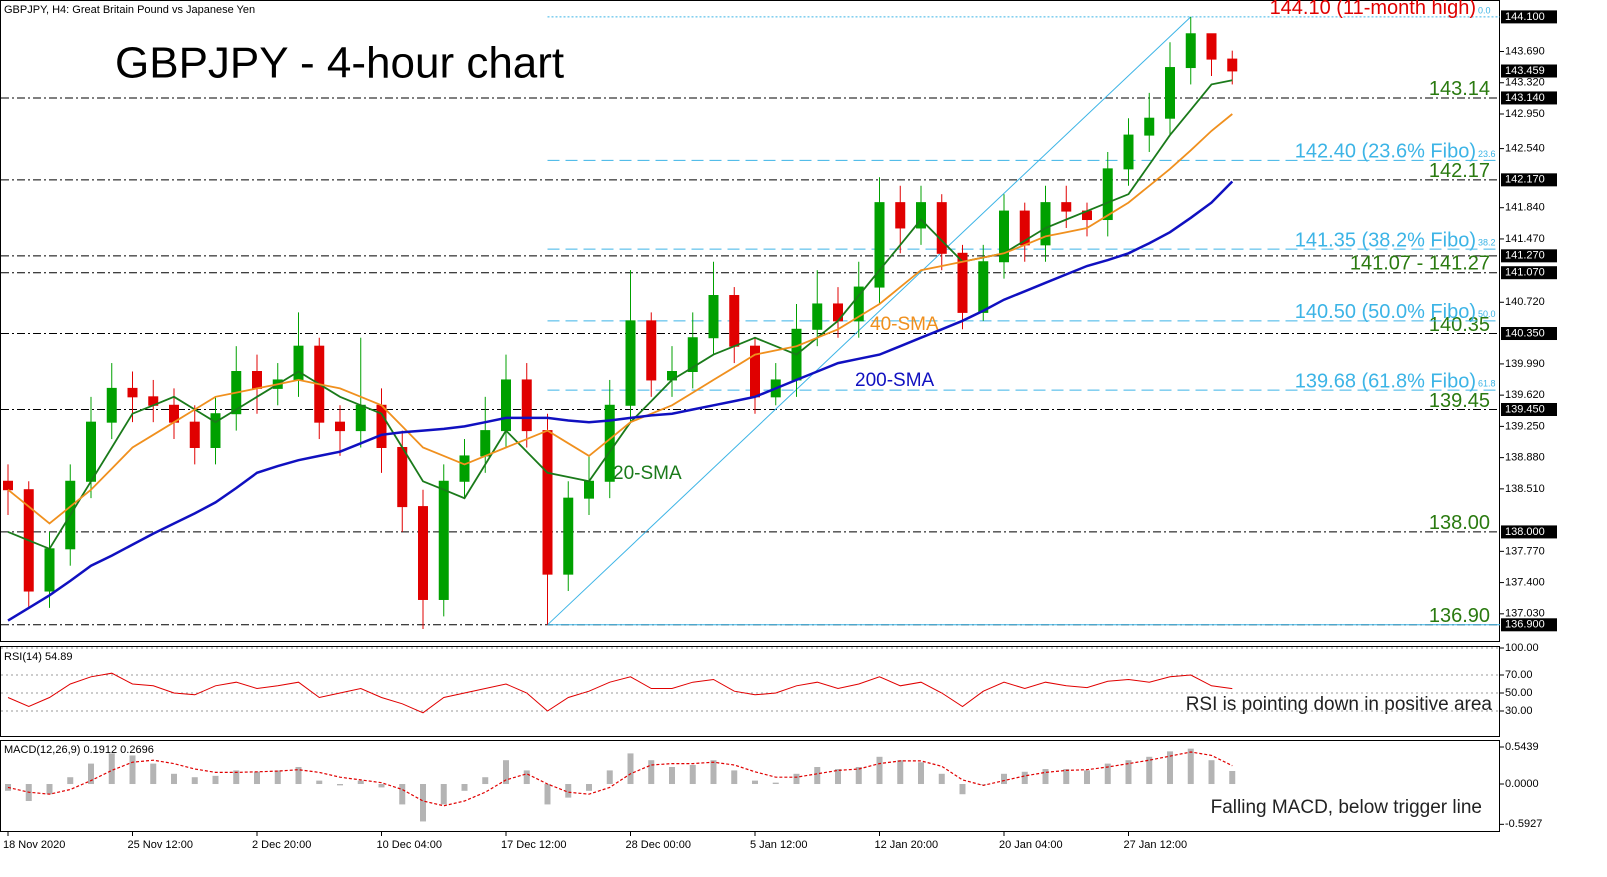 The image size is (1607, 877). Describe the element at coordinates (1385, 381) in the screenshot. I see `fibo-label: 139.68 (61.8% Fibo)` at that location.